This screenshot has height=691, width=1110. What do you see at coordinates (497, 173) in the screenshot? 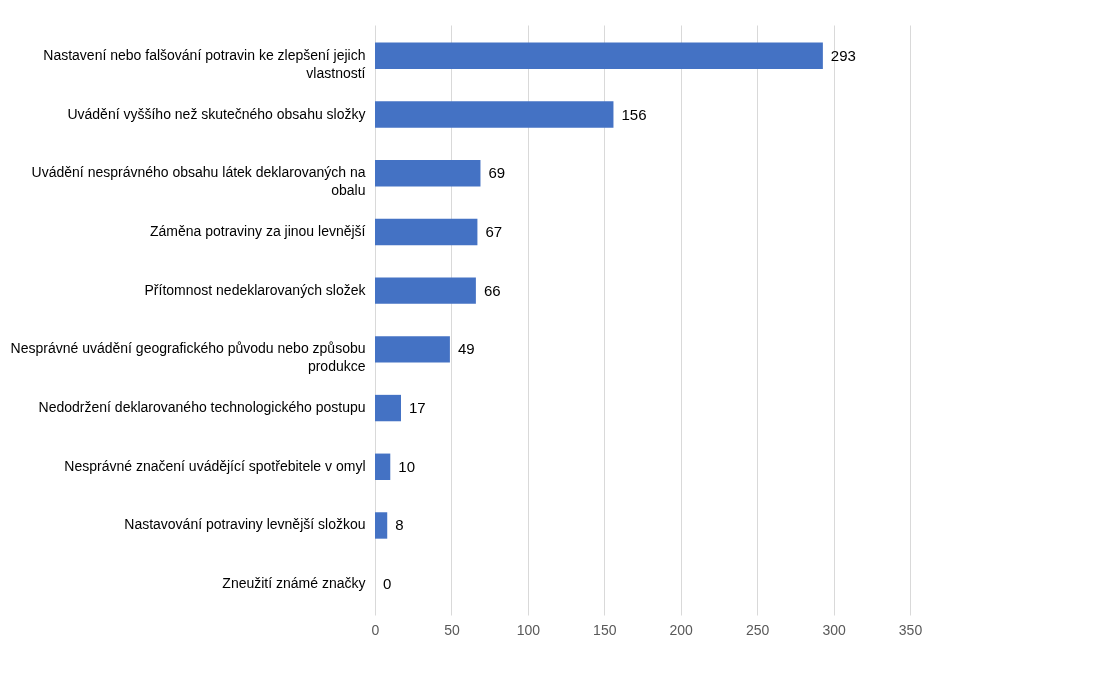
I see `data-label: 69` at bounding box center [497, 173].